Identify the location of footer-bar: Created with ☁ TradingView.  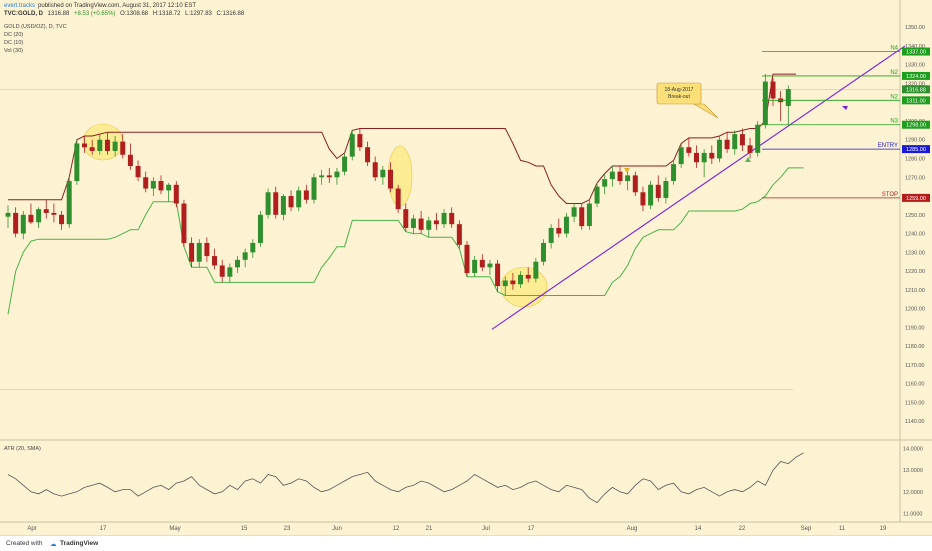
(466, 543).